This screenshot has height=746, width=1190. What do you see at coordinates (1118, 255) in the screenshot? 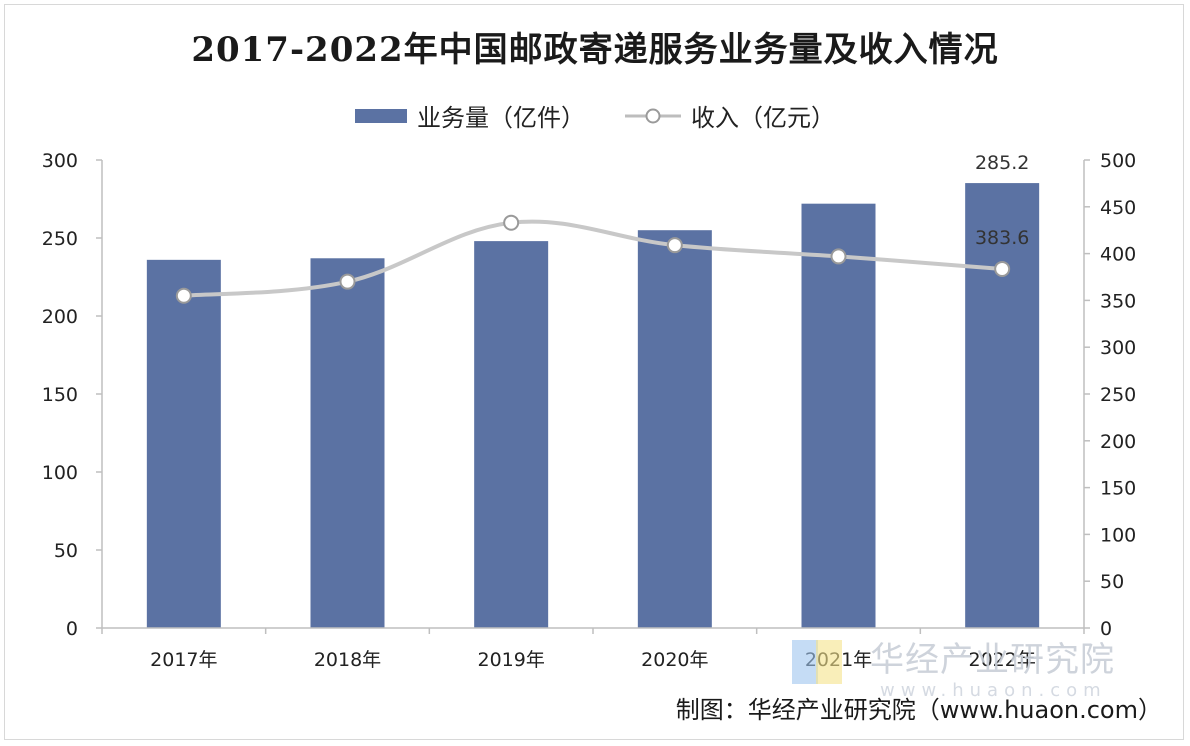
I see `right-tick-label: 400` at bounding box center [1118, 255].